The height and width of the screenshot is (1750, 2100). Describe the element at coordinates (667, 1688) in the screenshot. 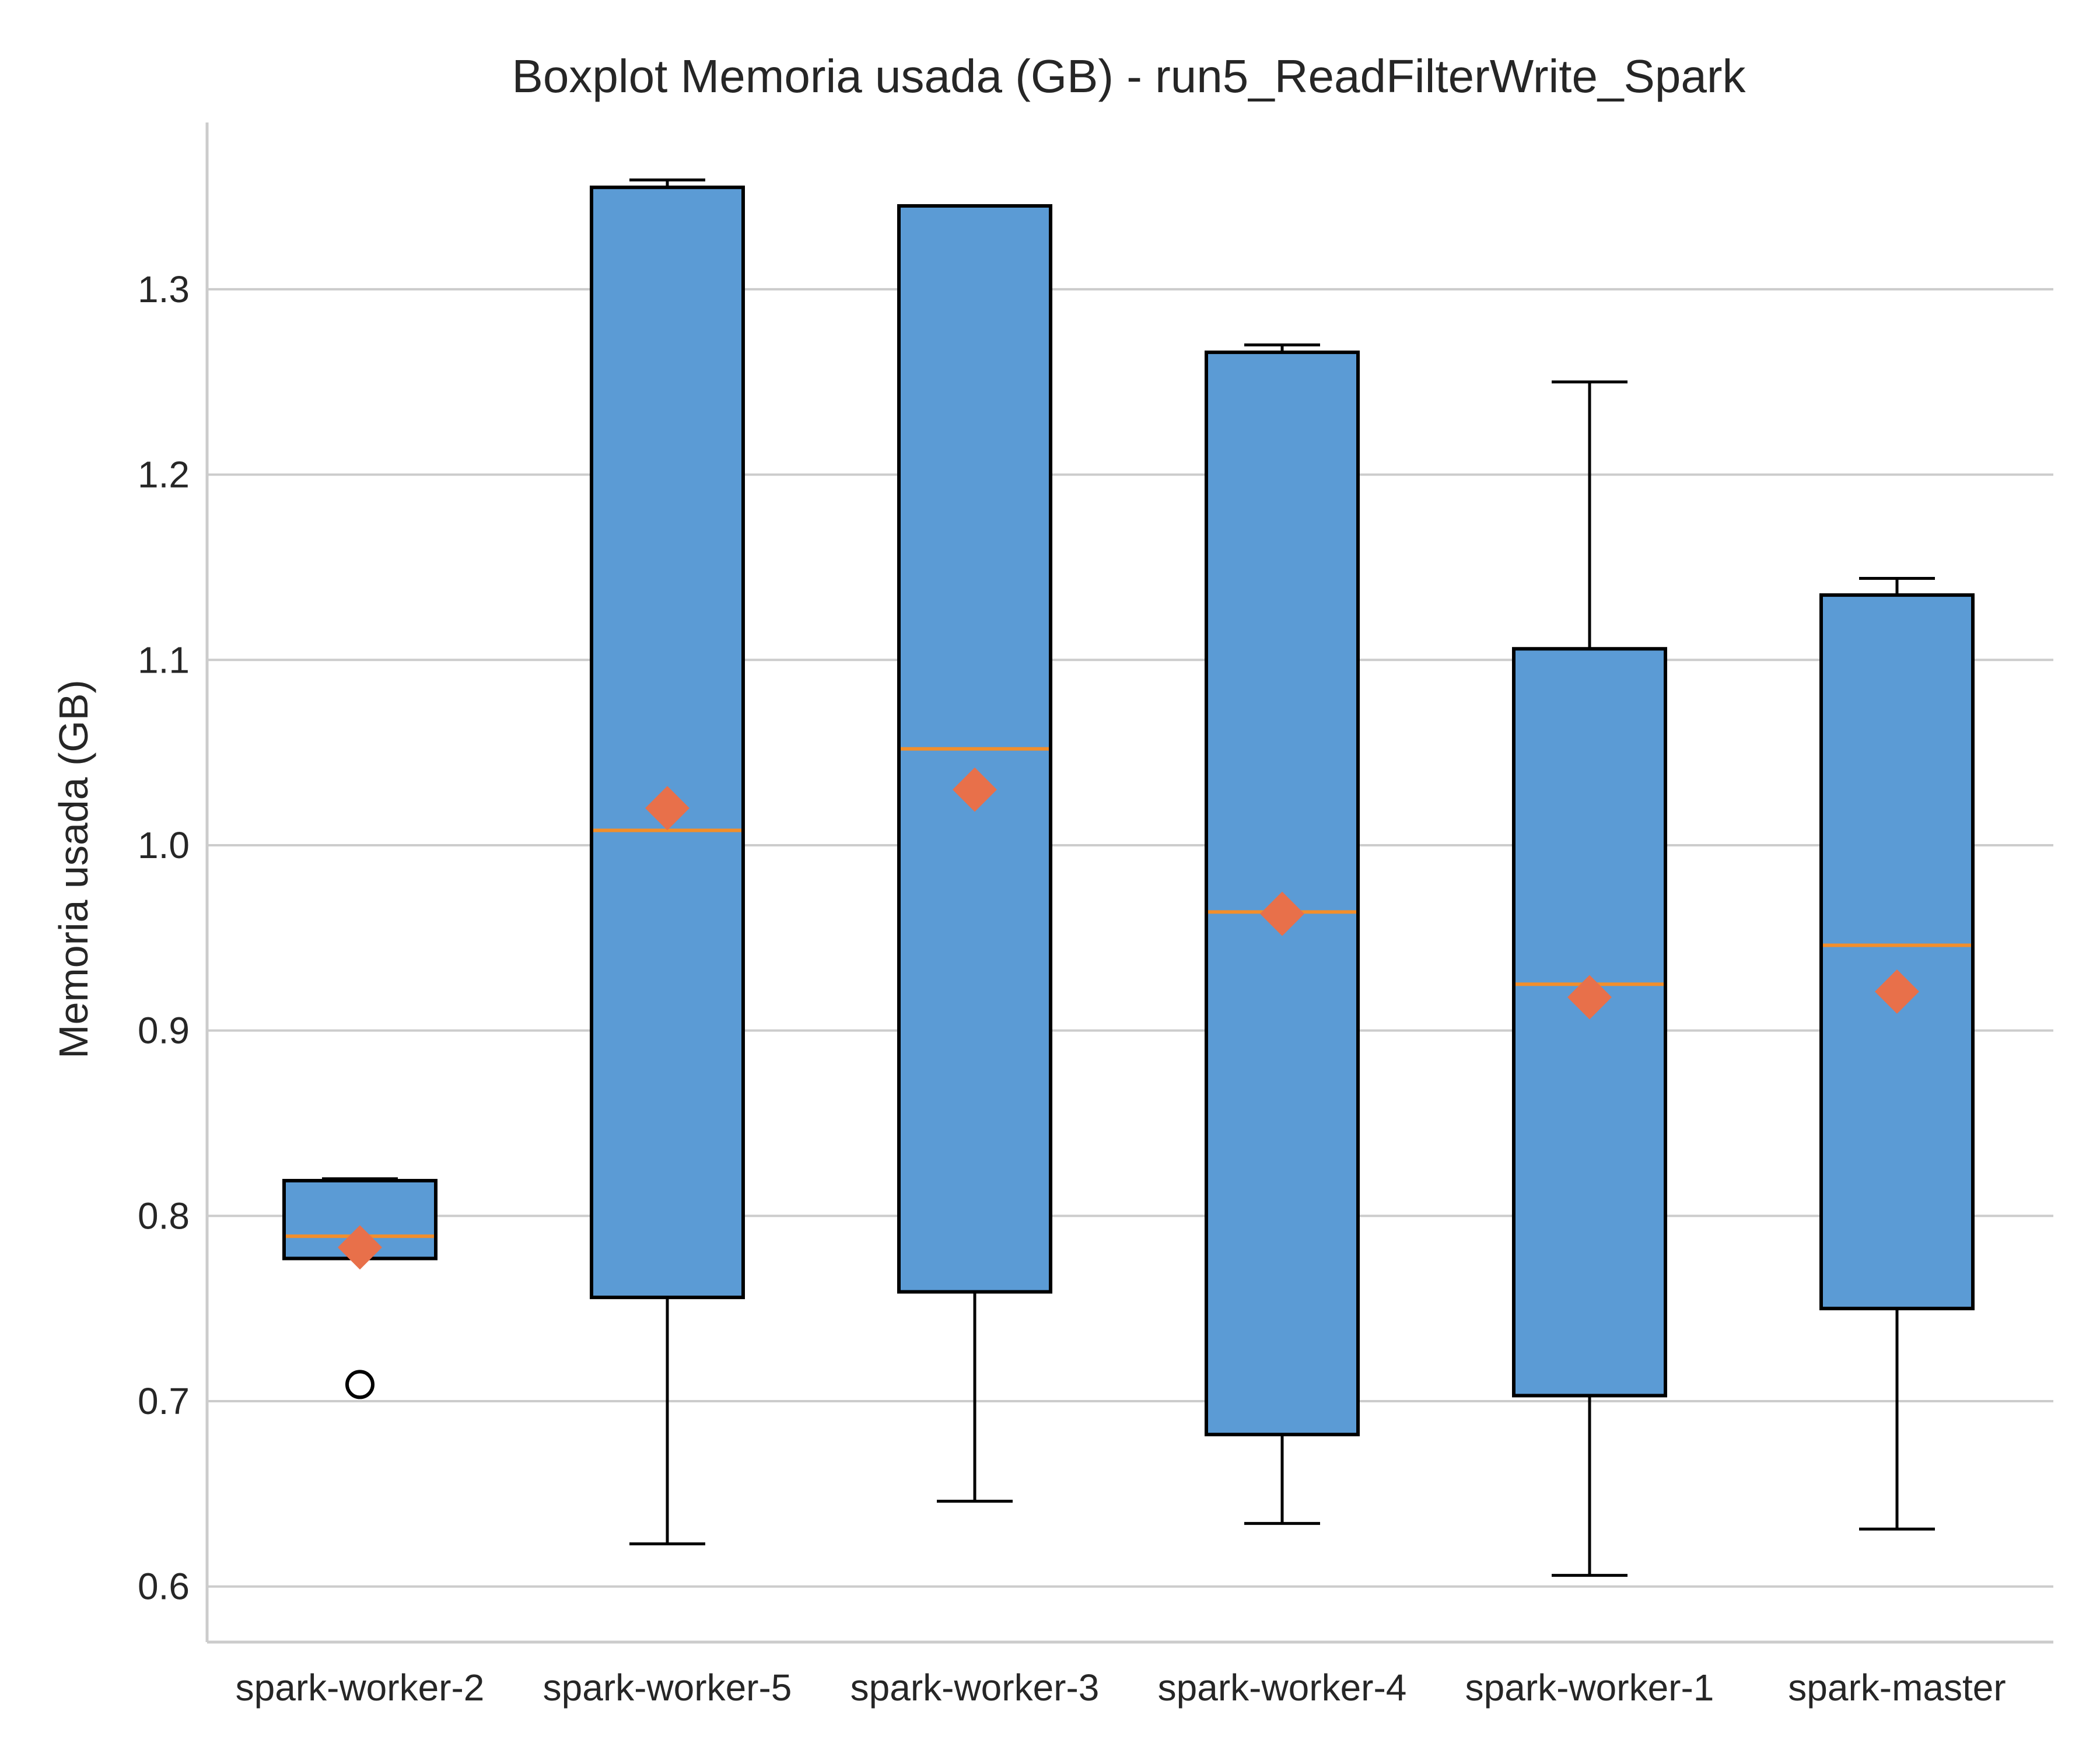

I see `x-tick-label: spark-worker-5` at that location.